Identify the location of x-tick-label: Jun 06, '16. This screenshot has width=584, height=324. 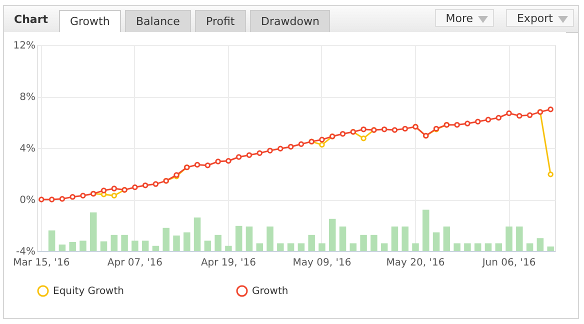
(508, 263).